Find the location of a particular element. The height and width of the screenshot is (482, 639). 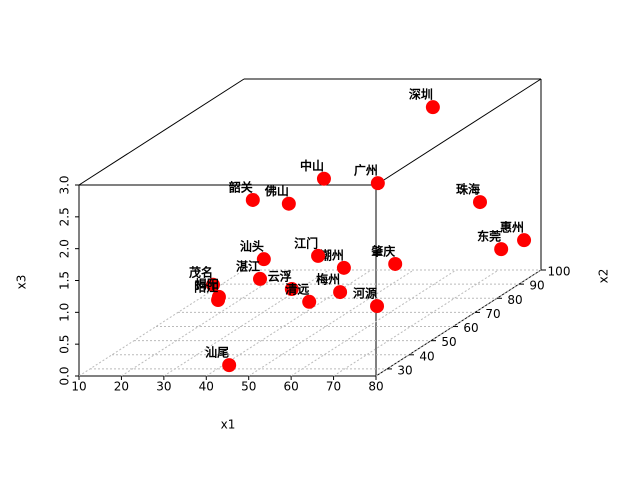

x2-tick-label: 60 is located at coordinates (470, 328).